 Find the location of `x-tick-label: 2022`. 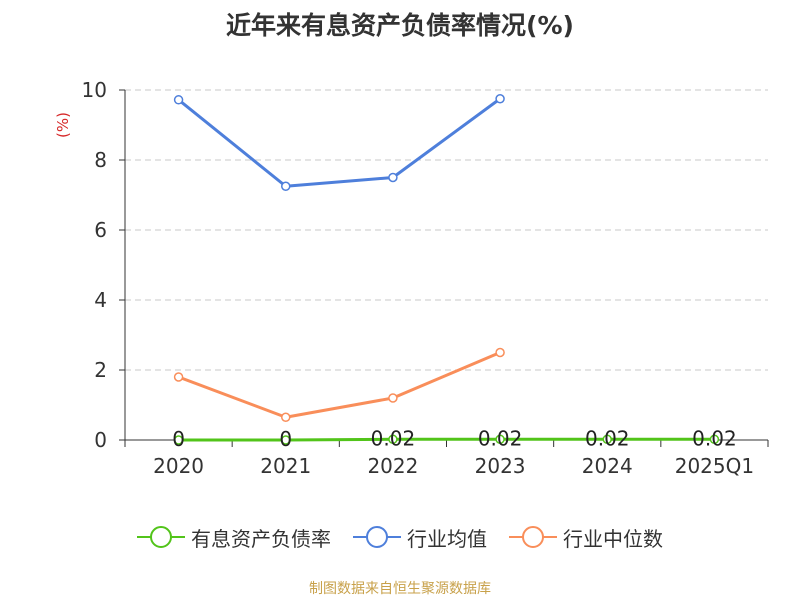

x-tick-label: 2022 is located at coordinates (392, 466).